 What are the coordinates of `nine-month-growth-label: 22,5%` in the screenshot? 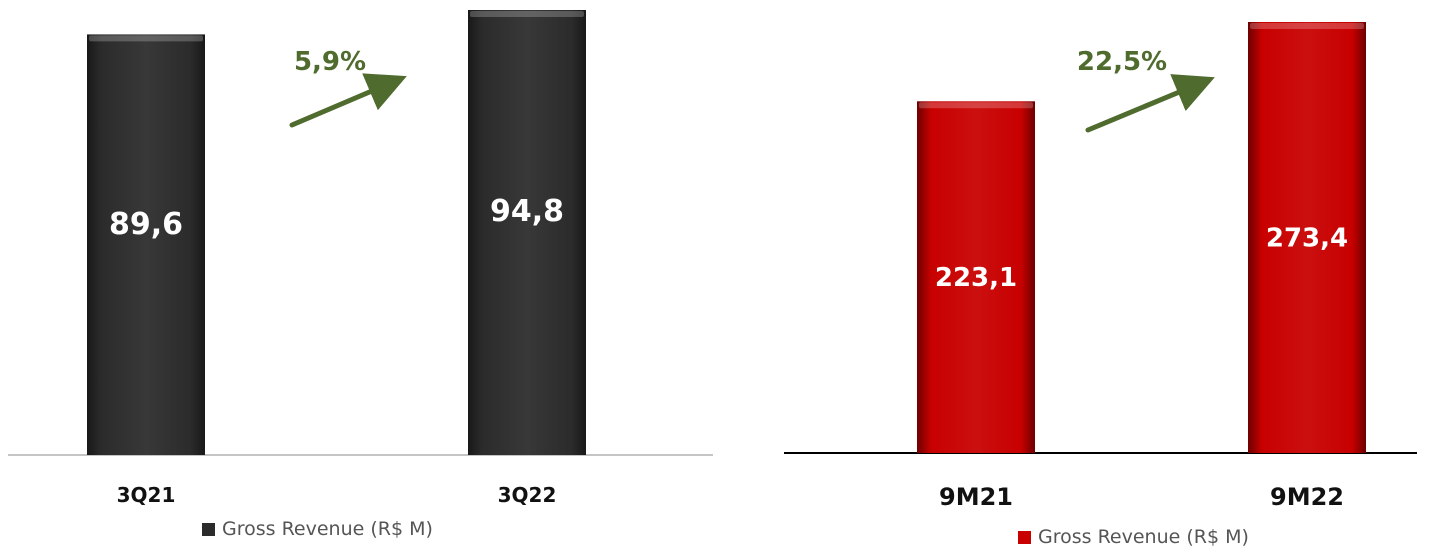 It's located at (1122, 62).